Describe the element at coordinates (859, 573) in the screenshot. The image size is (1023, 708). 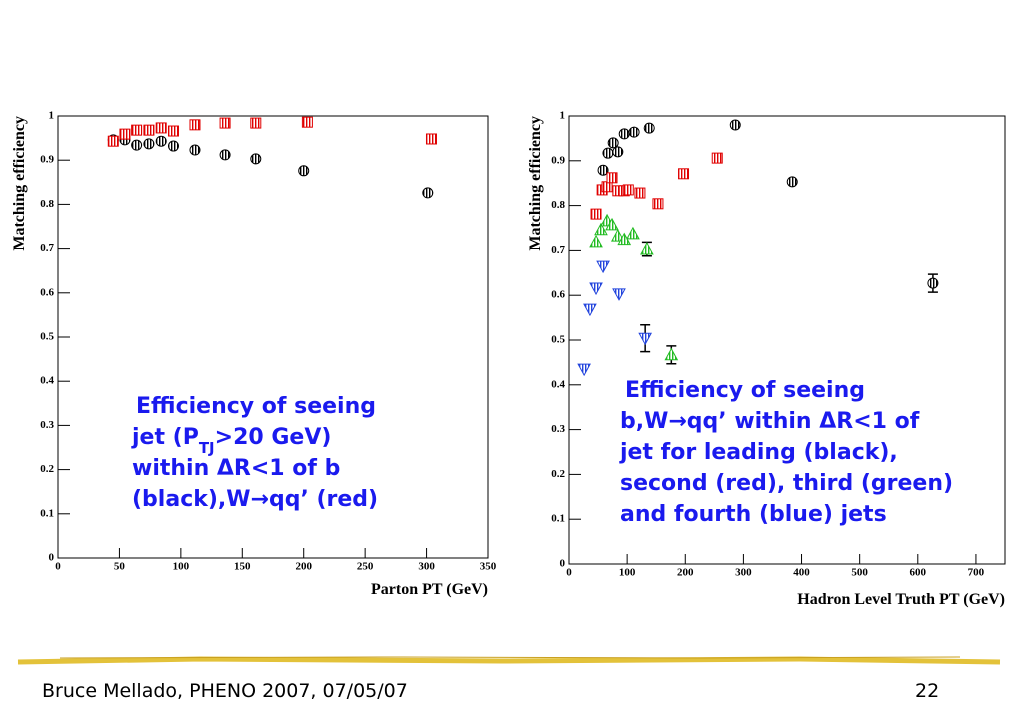
I see `x-tick-label: 500` at that location.